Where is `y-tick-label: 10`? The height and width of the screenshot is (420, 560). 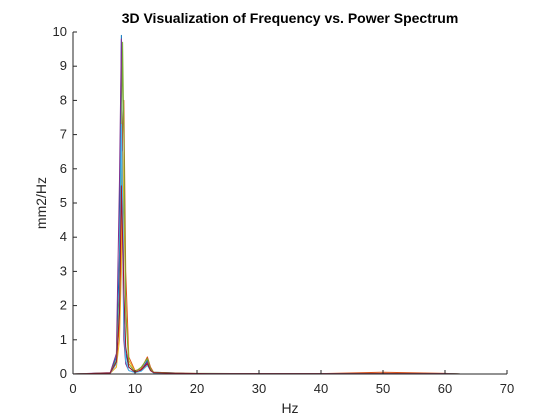 y-tick-label: 10 is located at coordinates (60, 31).